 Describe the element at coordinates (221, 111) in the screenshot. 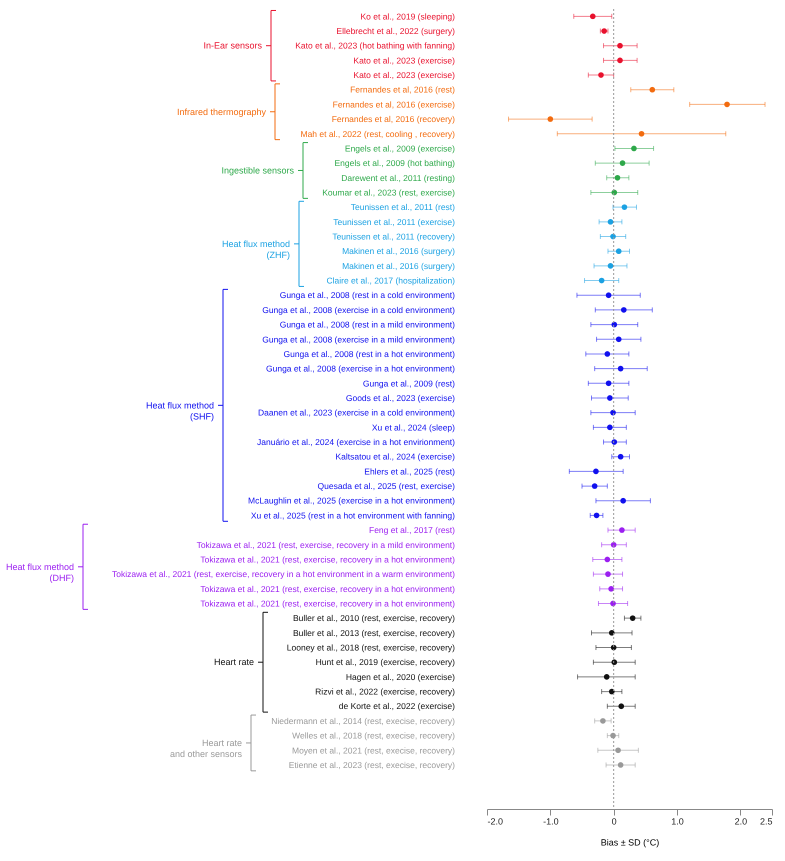

I see `legend-label: Infrared thermography` at that location.